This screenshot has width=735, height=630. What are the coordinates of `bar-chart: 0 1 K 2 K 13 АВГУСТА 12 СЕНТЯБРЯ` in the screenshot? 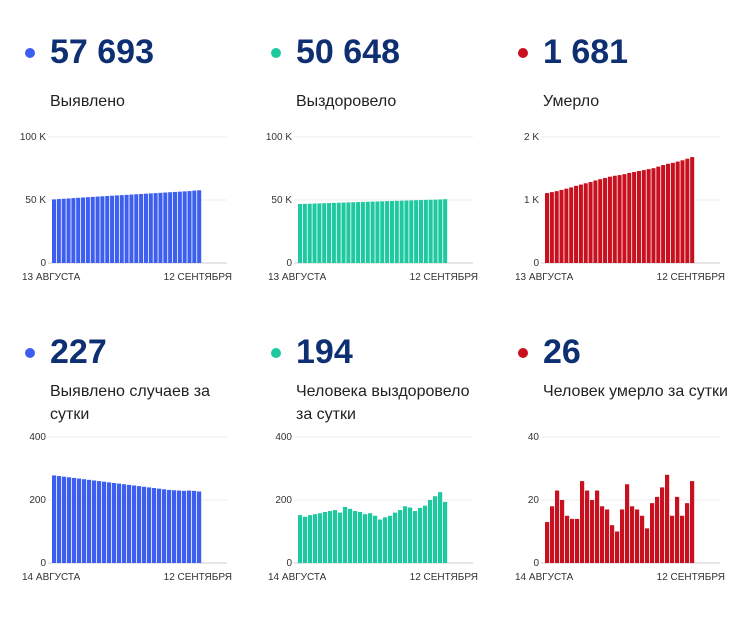 It's located at (620, 207).